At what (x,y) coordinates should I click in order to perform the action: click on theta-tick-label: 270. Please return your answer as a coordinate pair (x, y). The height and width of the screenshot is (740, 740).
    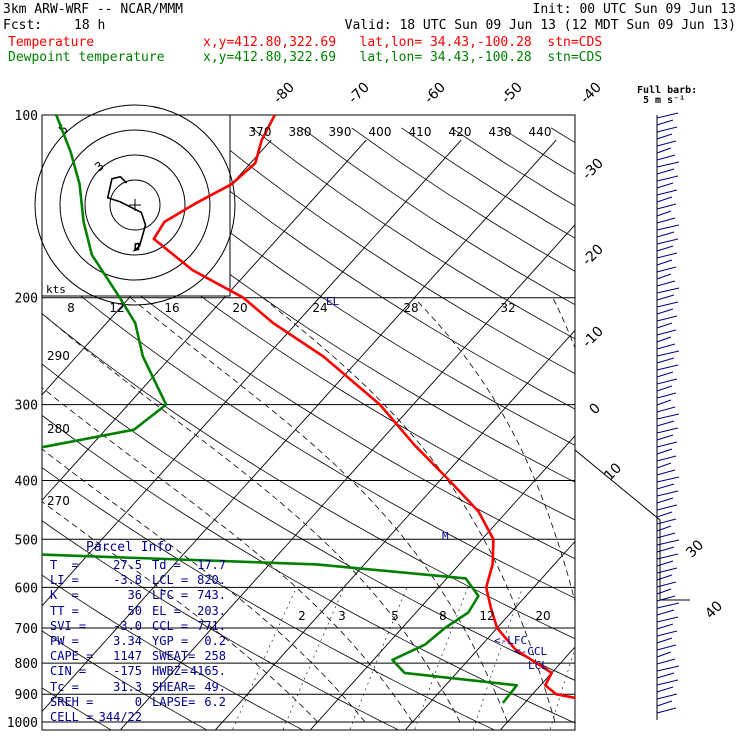
    Looking at the image, I should click on (58, 501).